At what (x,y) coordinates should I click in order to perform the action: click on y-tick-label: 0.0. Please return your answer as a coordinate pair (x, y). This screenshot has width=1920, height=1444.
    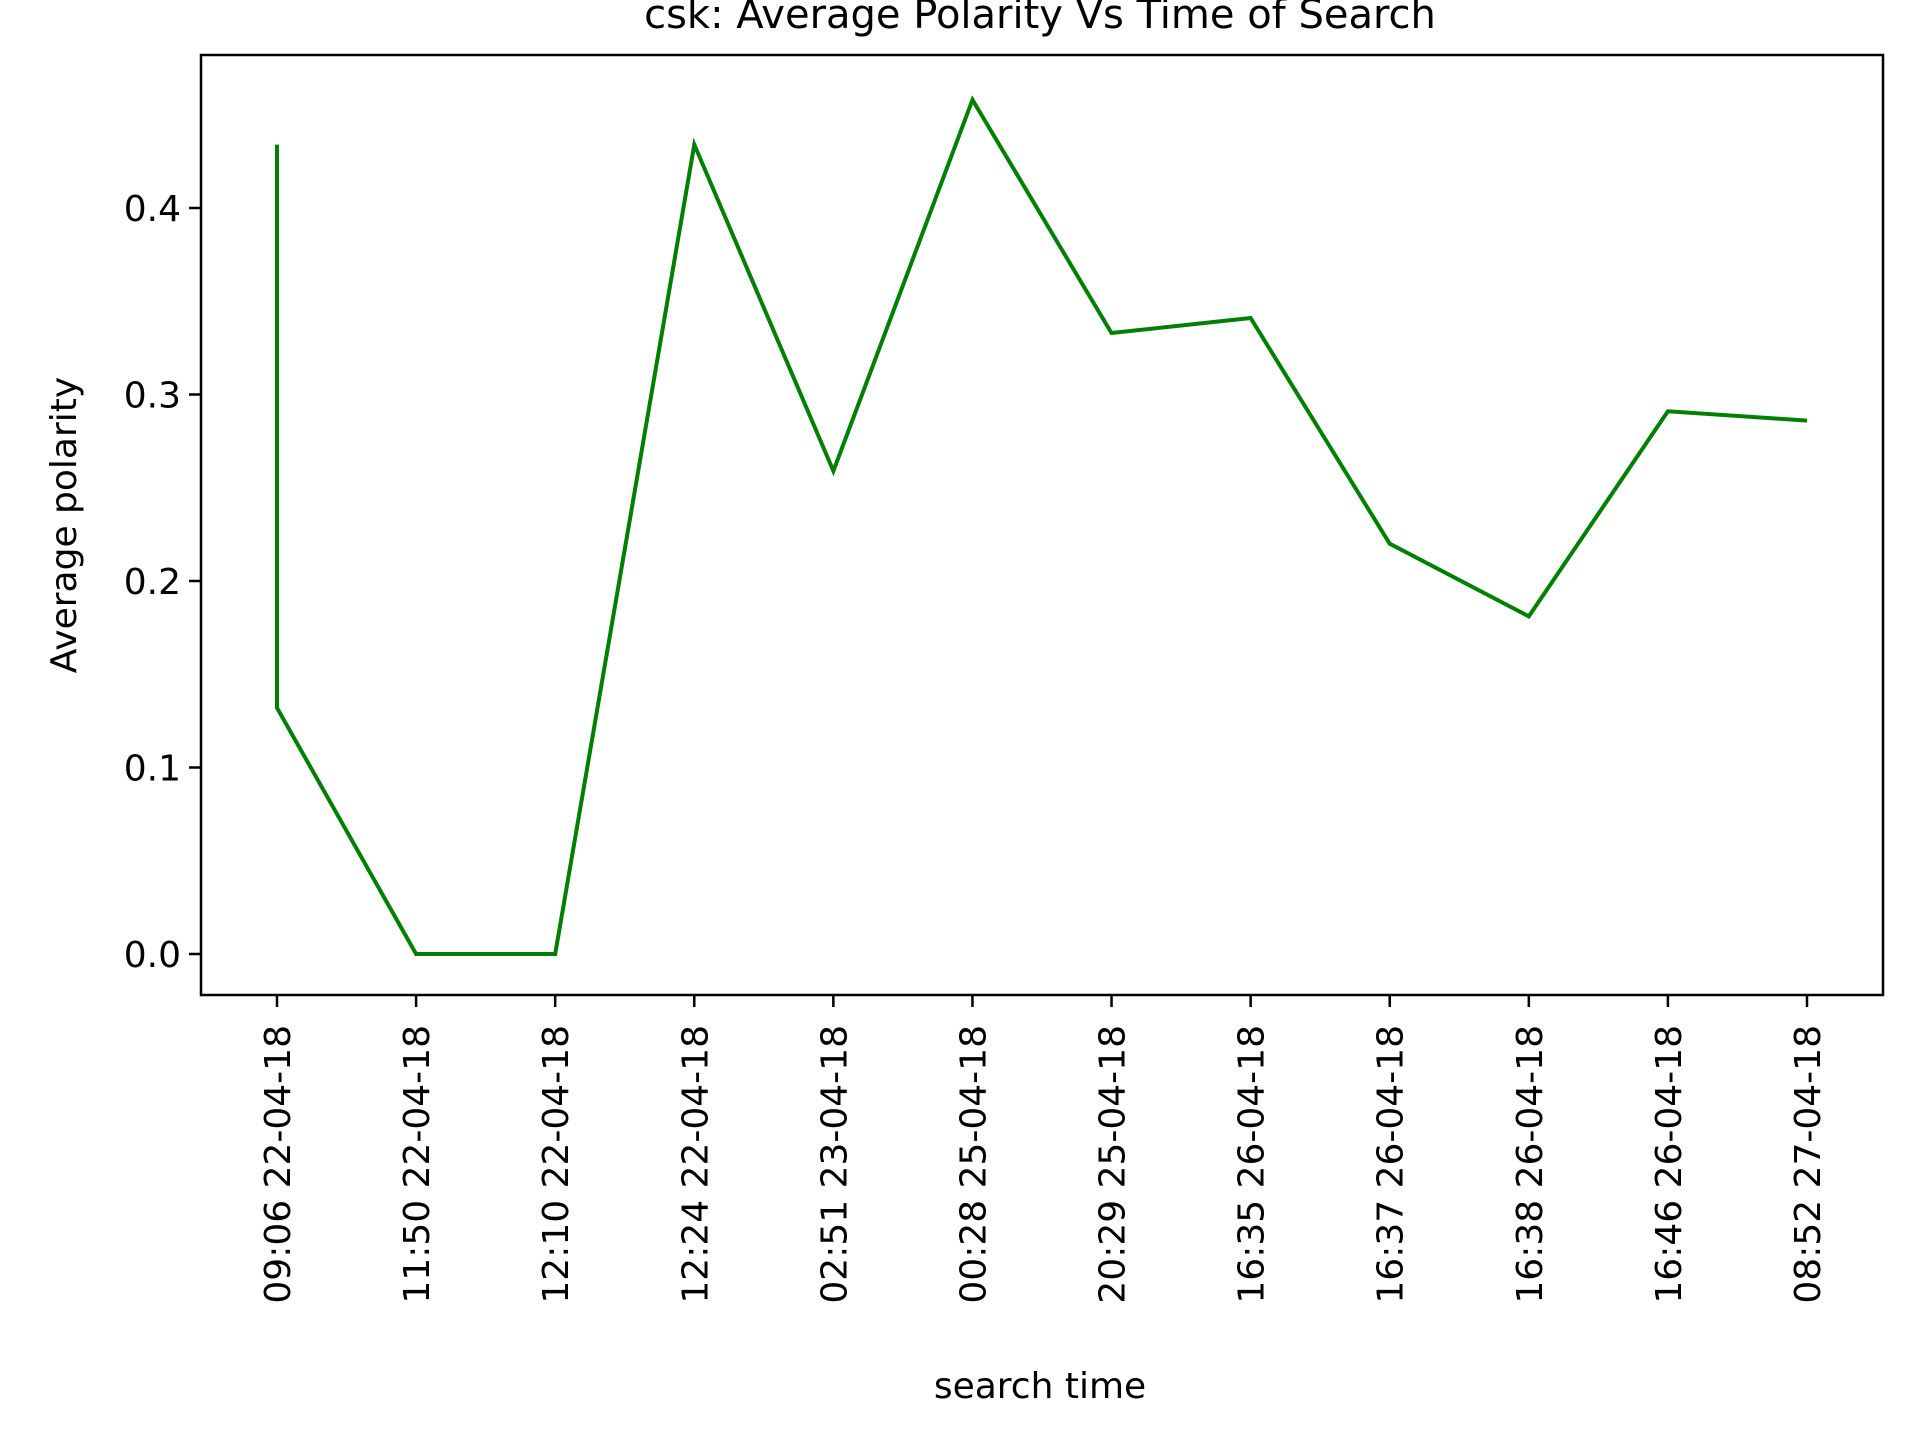
    Looking at the image, I should click on (152, 955).